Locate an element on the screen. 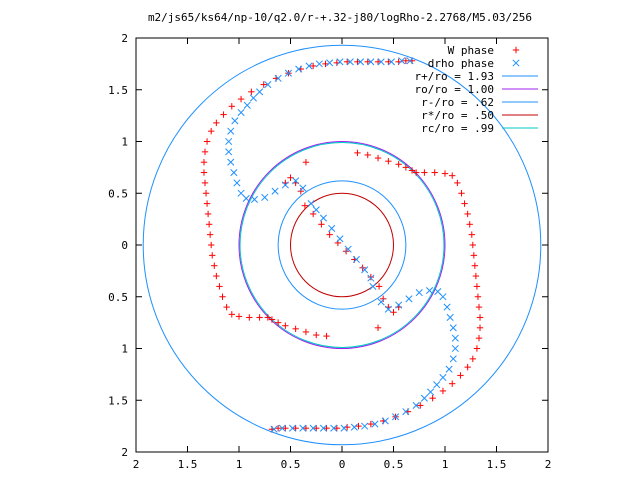 The height and width of the screenshot is (480, 640). x-tick-label-8: 2 is located at coordinates (548, 464).